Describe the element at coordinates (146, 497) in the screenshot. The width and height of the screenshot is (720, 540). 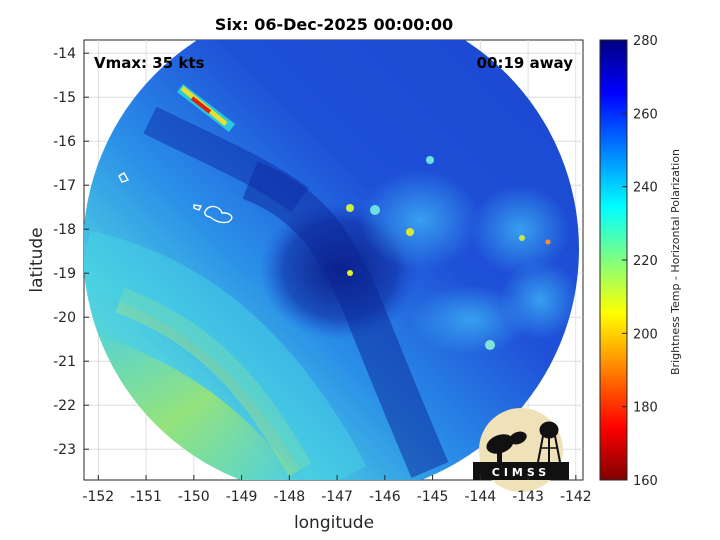
I see `x-tick-label: -151` at that location.